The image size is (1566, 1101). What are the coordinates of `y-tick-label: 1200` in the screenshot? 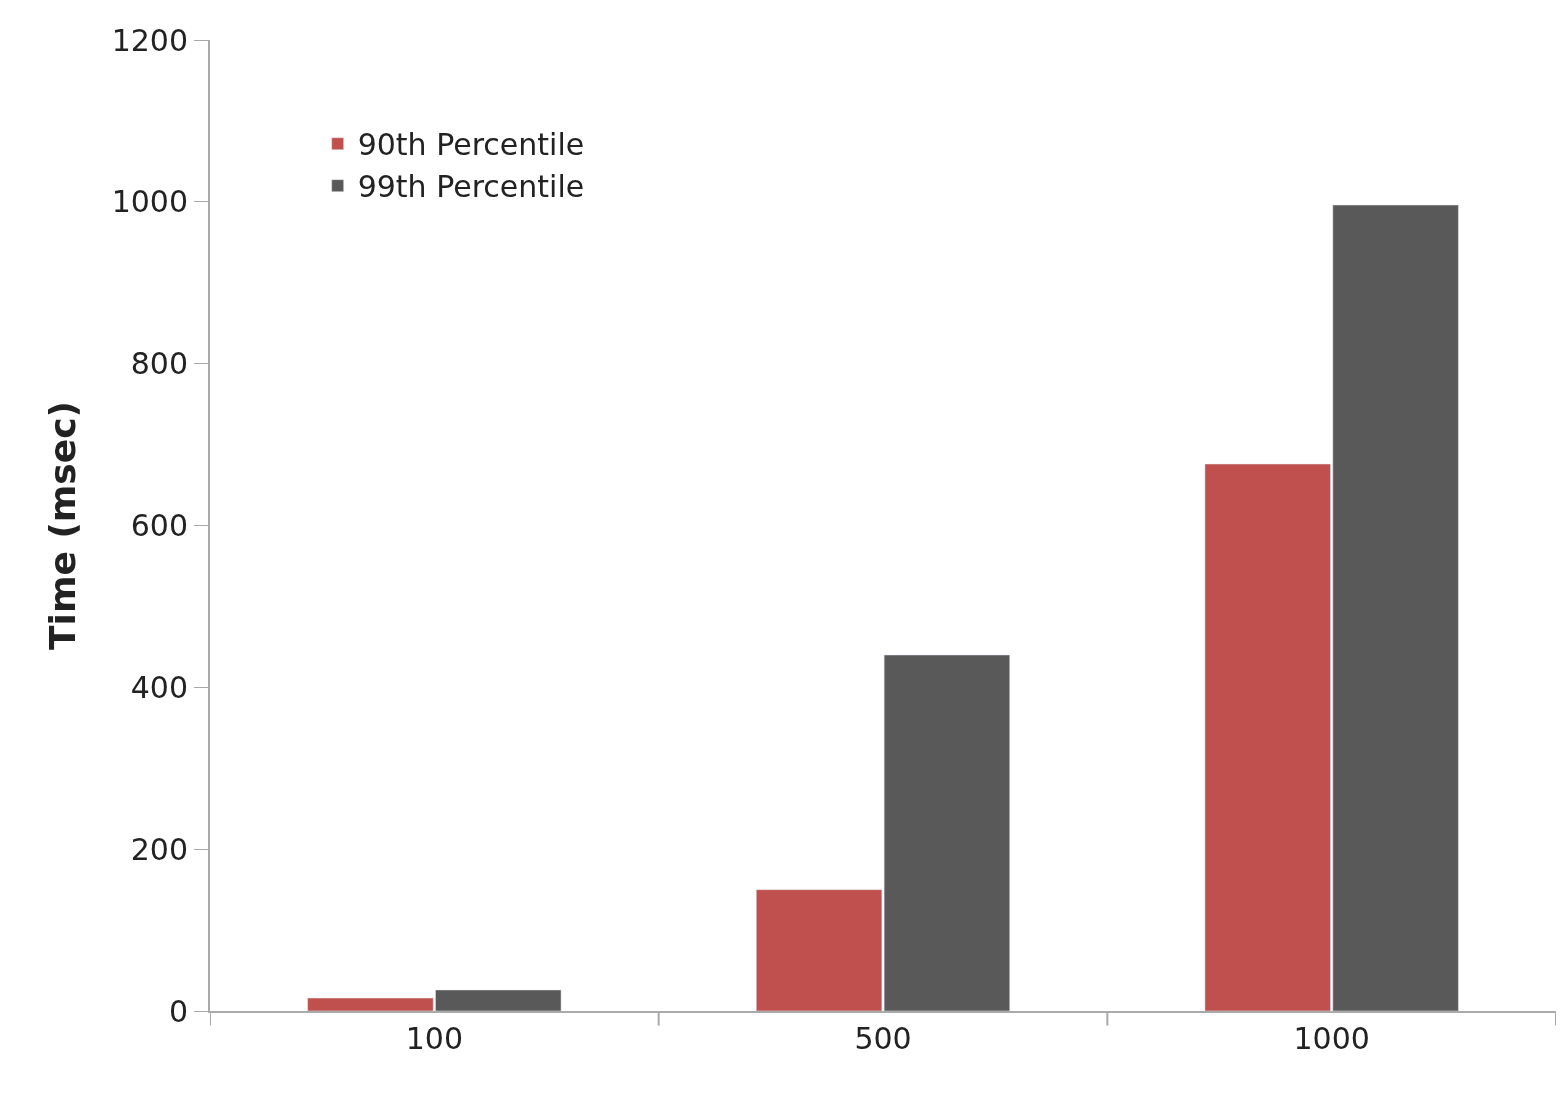 It's located at (149, 40).